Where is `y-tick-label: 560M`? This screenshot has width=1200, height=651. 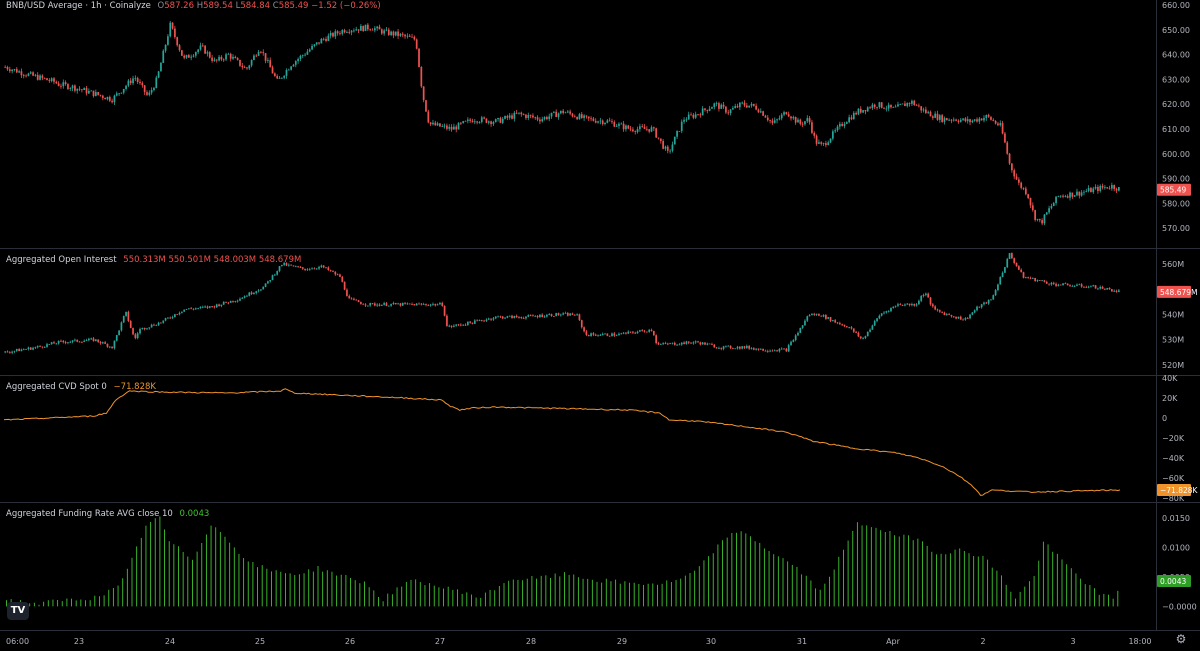
y-tick-label: 560M is located at coordinates (1173, 264).